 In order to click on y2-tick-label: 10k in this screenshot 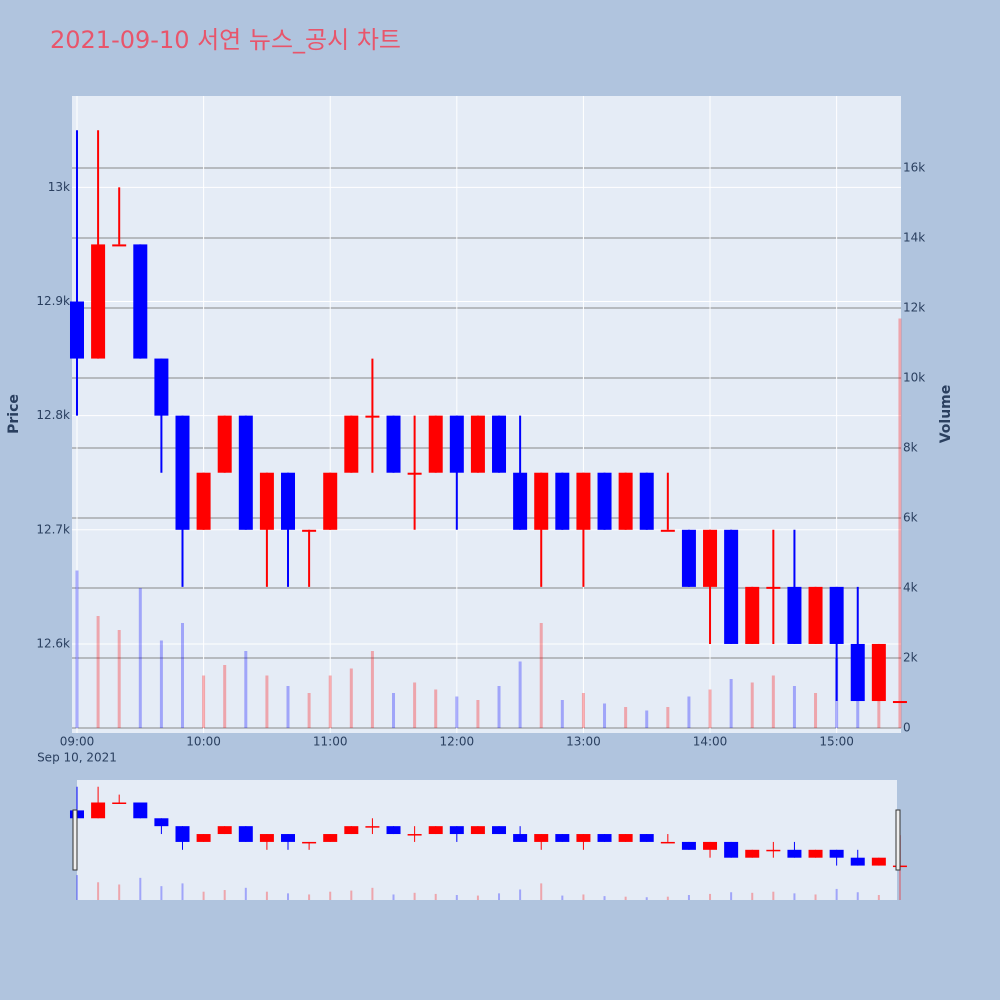, I will do `click(914, 377)`.